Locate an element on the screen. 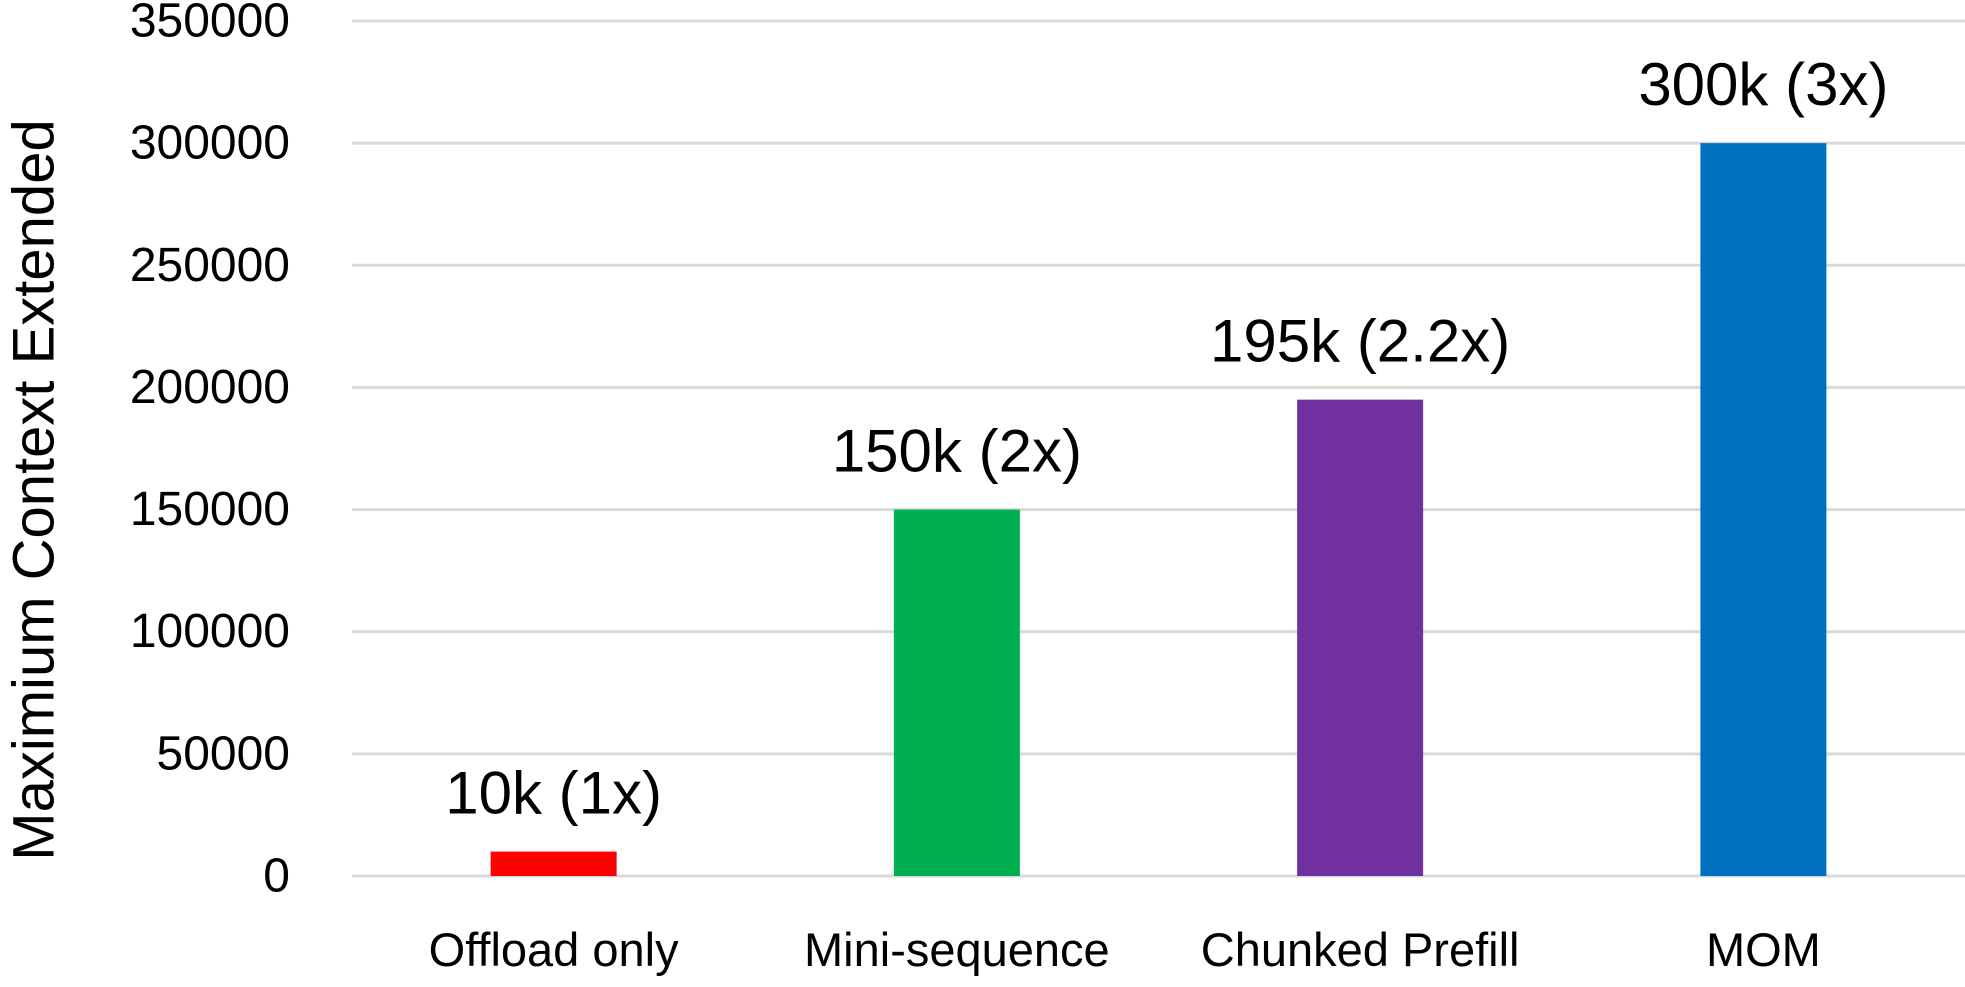 This screenshot has width=1965, height=987. data-label: 10k (1x) is located at coordinates (553, 793).